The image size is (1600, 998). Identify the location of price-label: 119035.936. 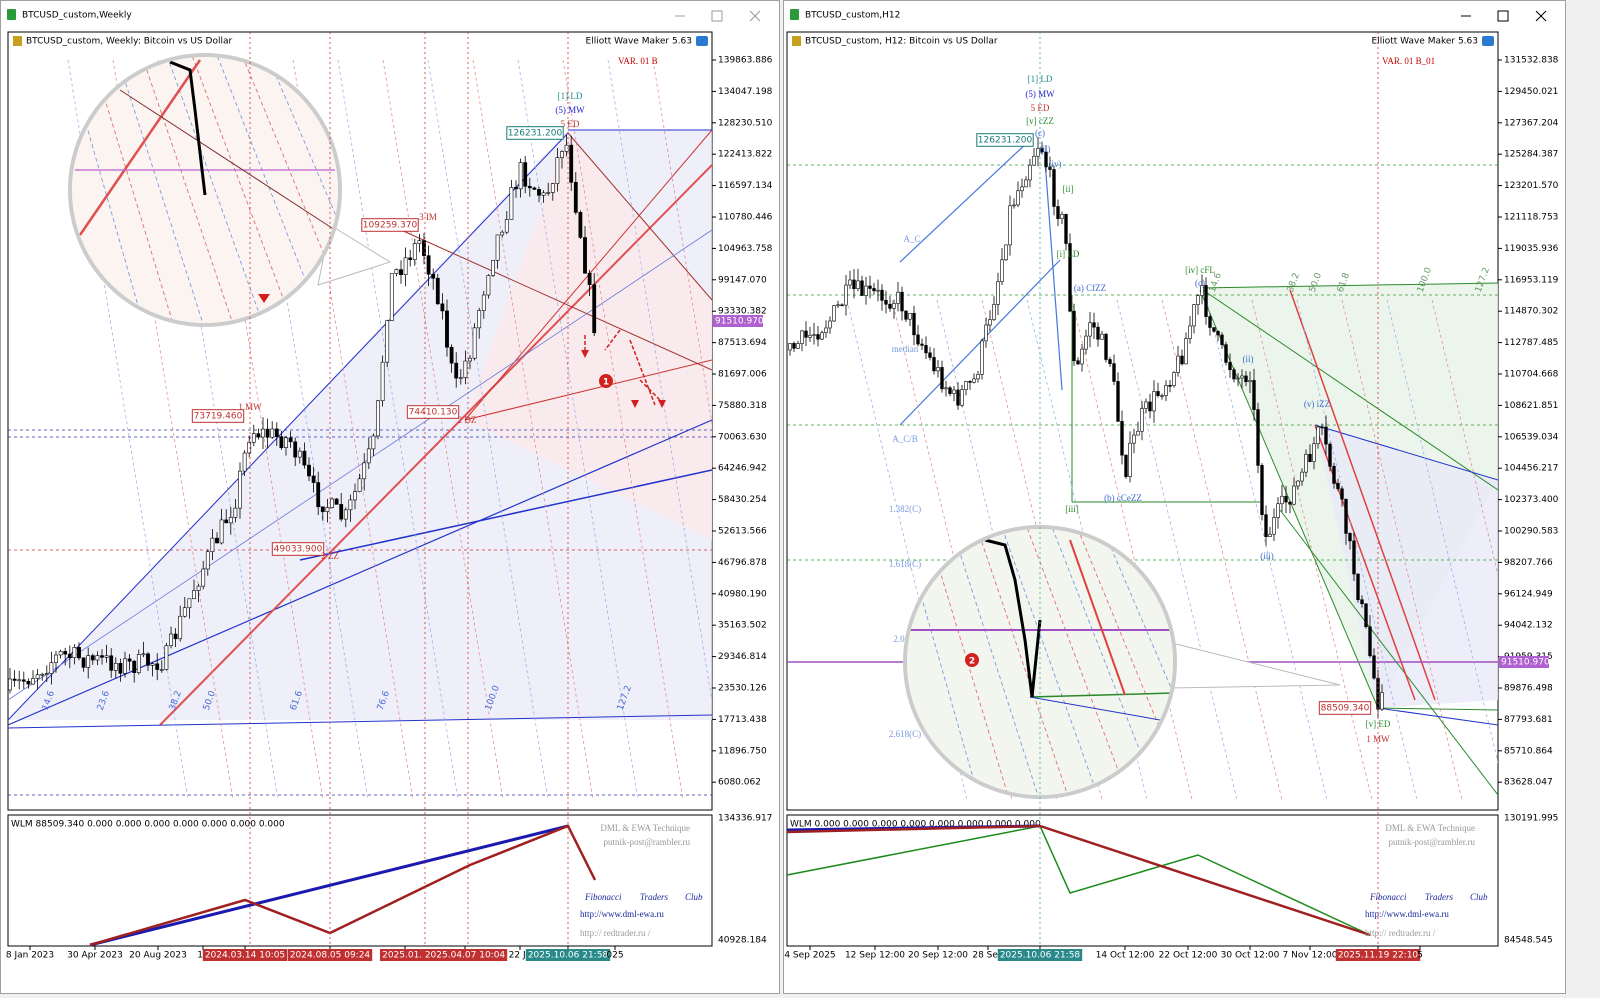
(1531, 249).